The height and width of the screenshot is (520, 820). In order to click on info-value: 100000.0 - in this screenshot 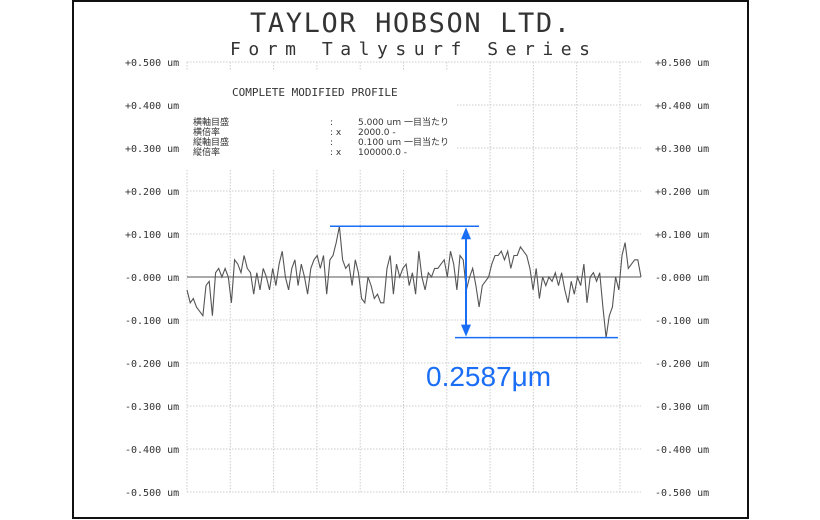, I will do `click(382, 153)`.